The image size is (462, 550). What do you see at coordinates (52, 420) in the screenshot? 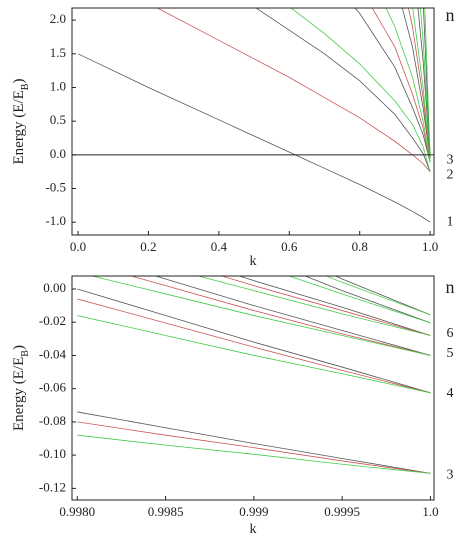
I see `y-tick-label: -0.08` at bounding box center [52, 420].